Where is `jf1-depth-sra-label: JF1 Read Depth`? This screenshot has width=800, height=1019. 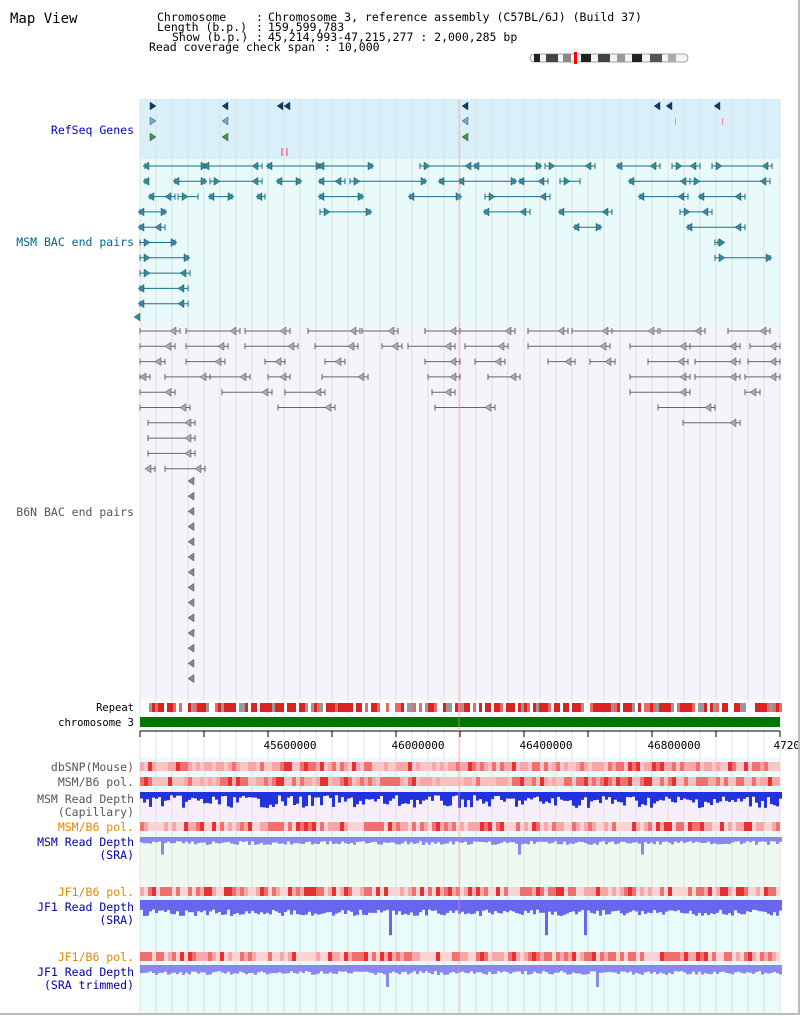 jf1-depth-sra-label: JF1 Read Depth is located at coordinates (85, 907).